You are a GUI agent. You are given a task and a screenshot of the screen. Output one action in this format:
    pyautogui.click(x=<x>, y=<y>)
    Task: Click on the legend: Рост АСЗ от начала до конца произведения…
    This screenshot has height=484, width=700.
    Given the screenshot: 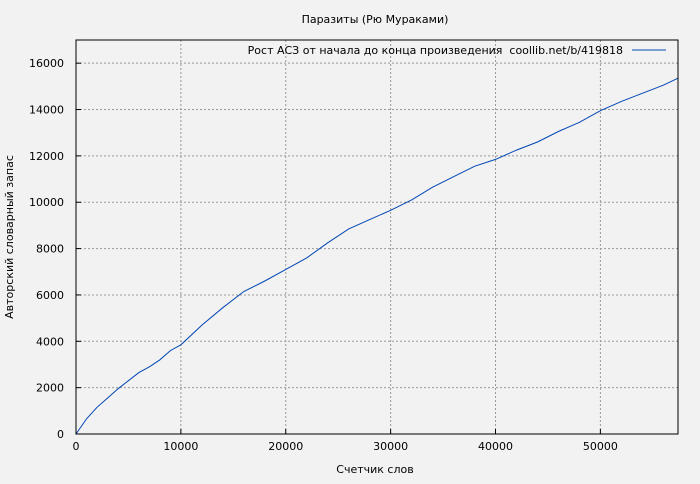 What is the action you would take?
    pyautogui.click(x=457, y=50)
    